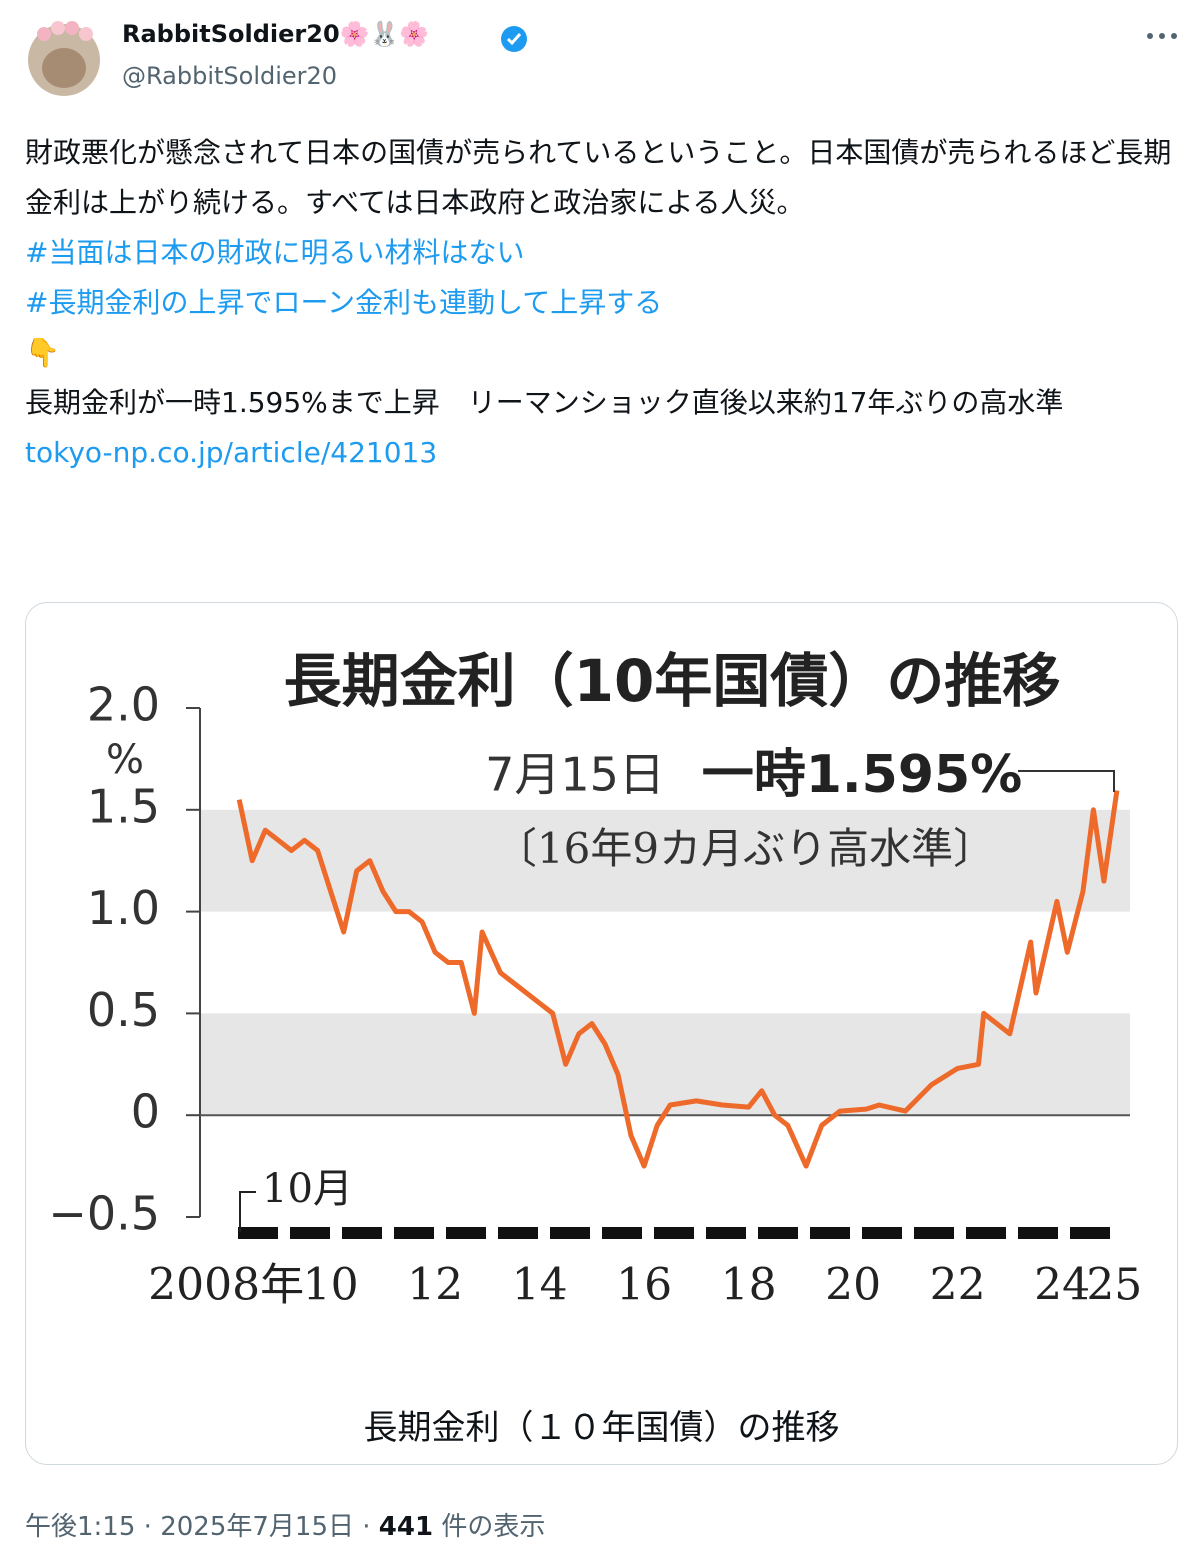  Describe the element at coordinates (64, 58) in the screenshot. I see `avatar` at that location.